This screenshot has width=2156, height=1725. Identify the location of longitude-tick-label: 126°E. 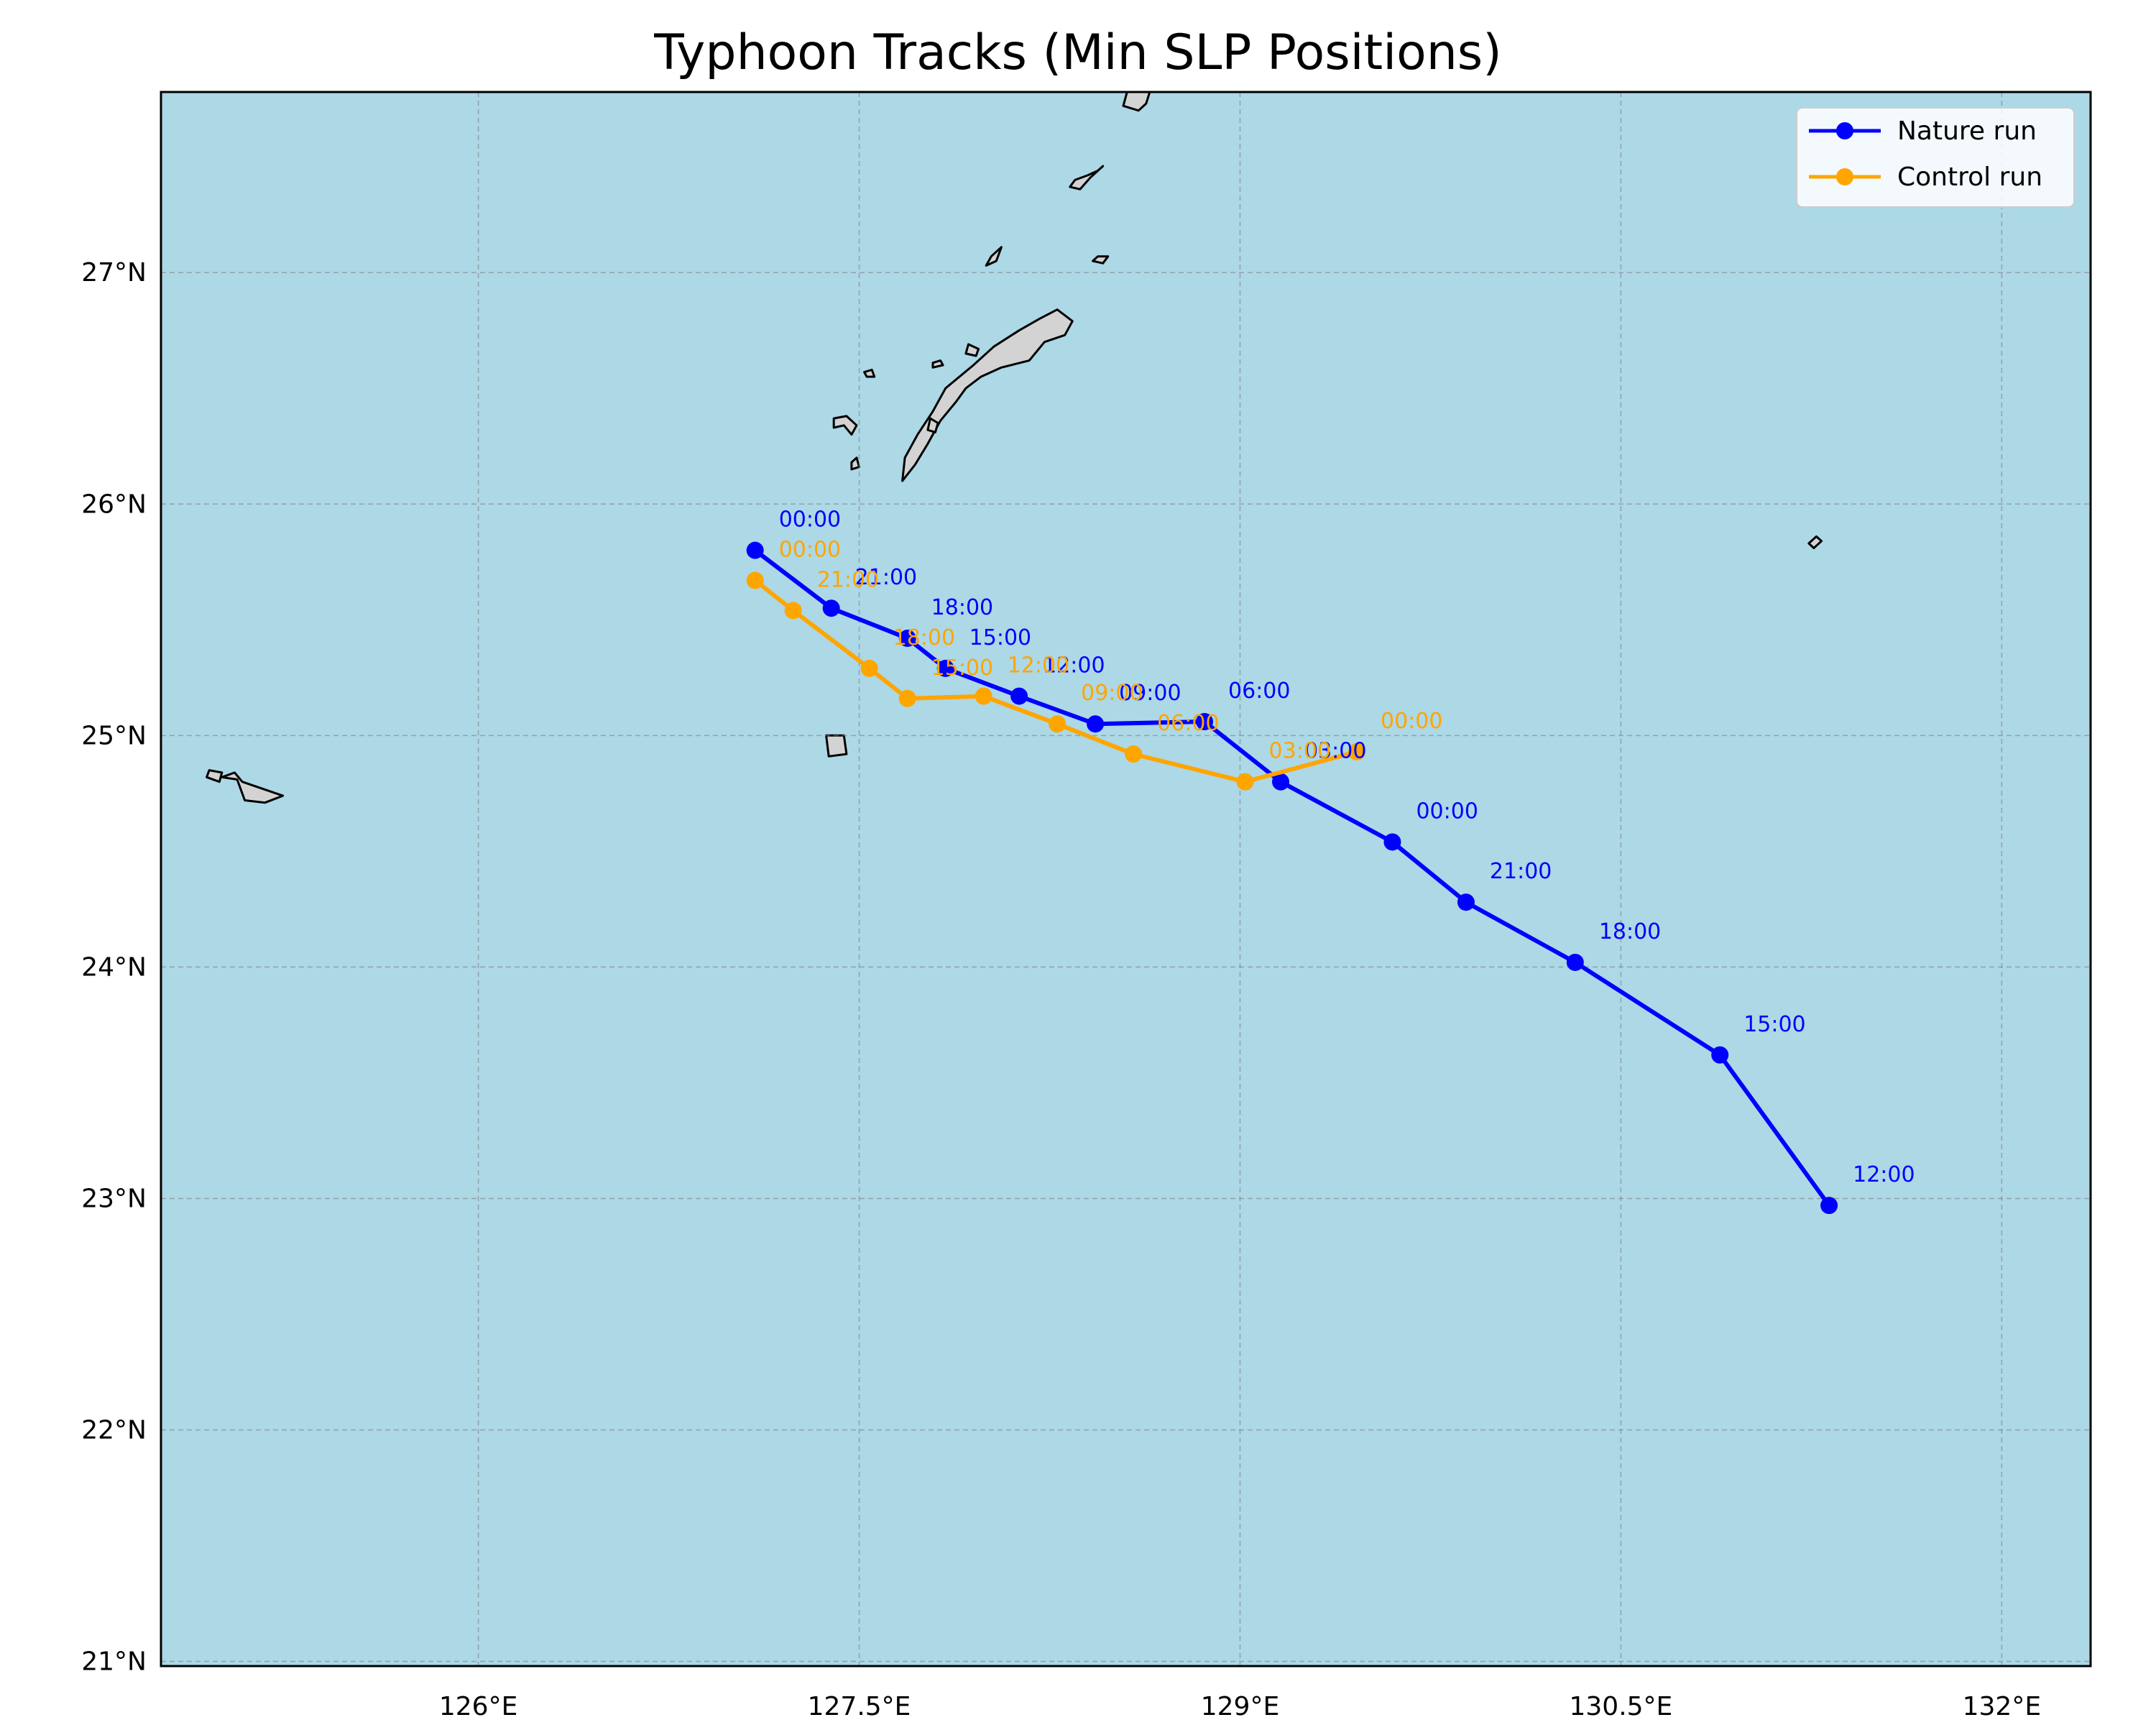
(478, 1706).